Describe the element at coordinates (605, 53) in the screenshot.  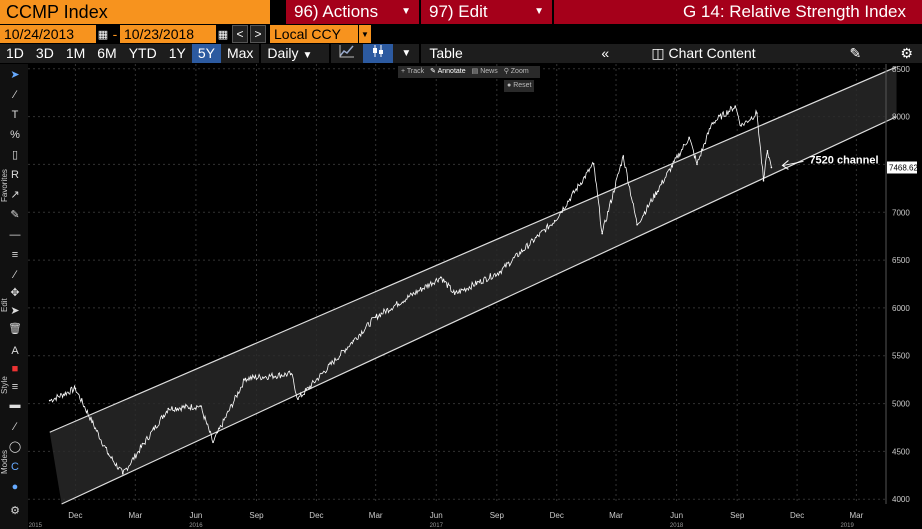
I see `collapse-icon: «` at that location.